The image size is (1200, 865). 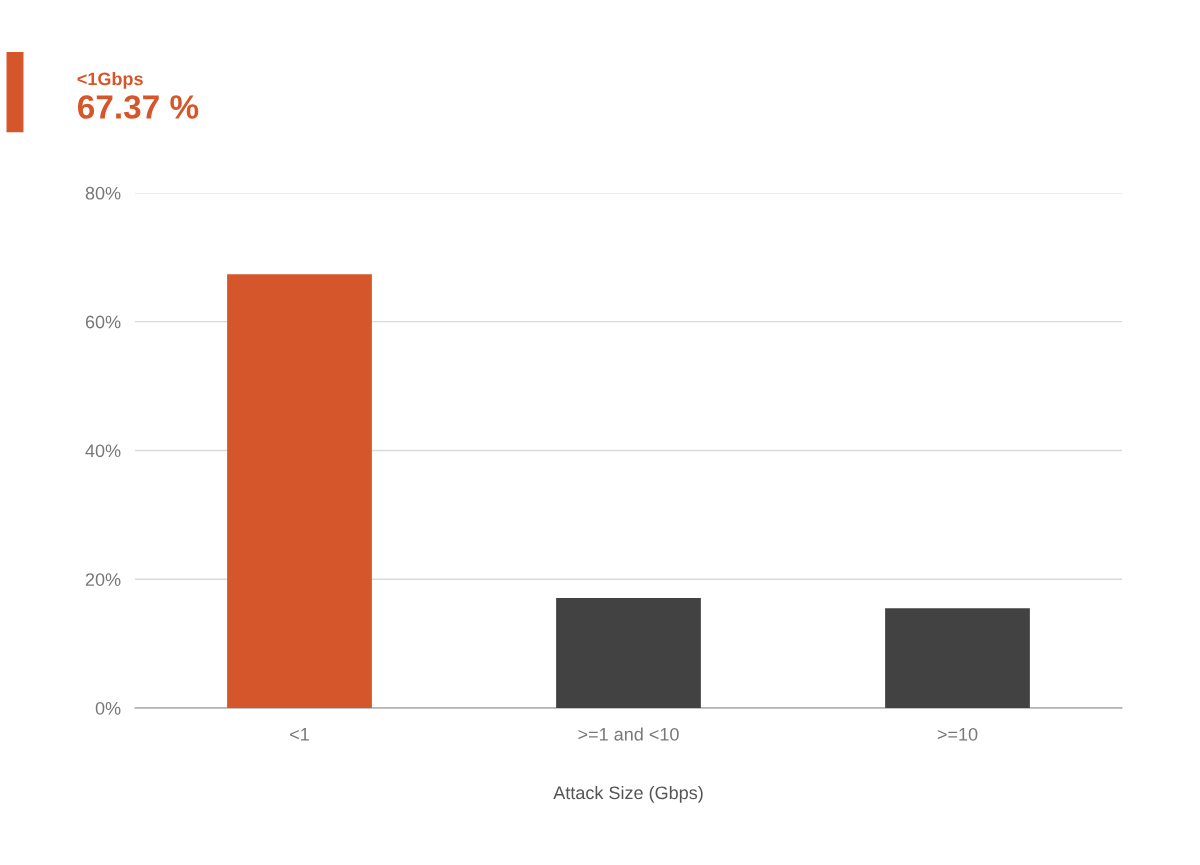 I want to click on y-tick-label: 0%, so click(x=108, y=708).